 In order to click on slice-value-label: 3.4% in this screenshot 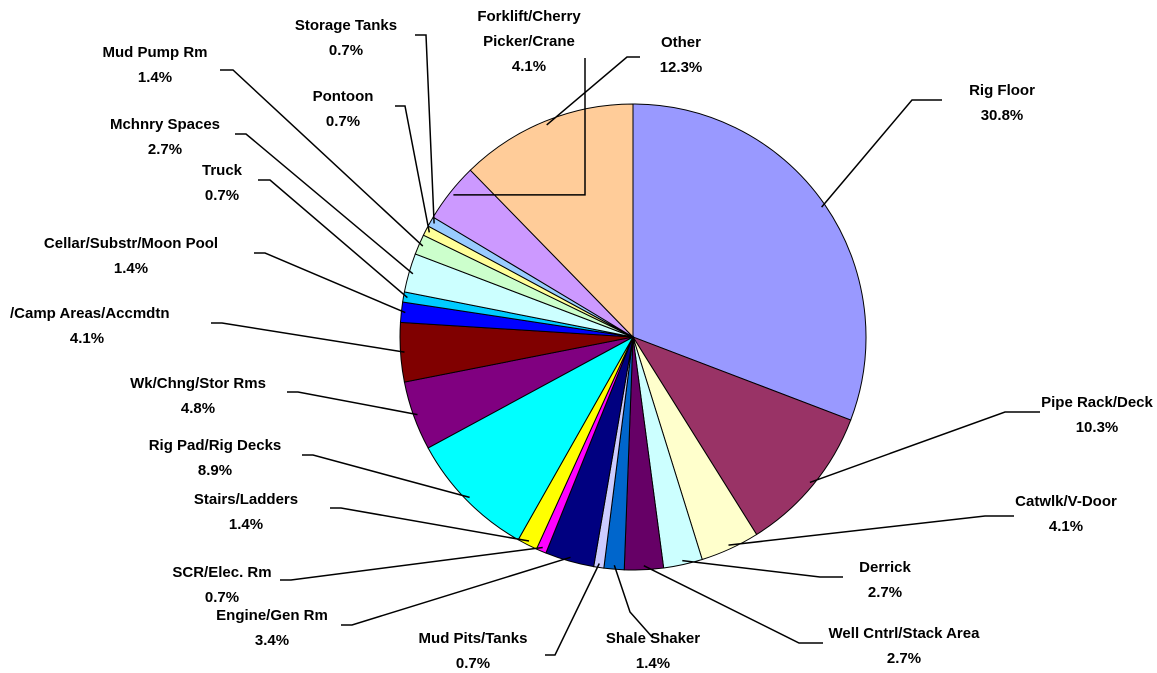, I will do `click(272, 640)`.